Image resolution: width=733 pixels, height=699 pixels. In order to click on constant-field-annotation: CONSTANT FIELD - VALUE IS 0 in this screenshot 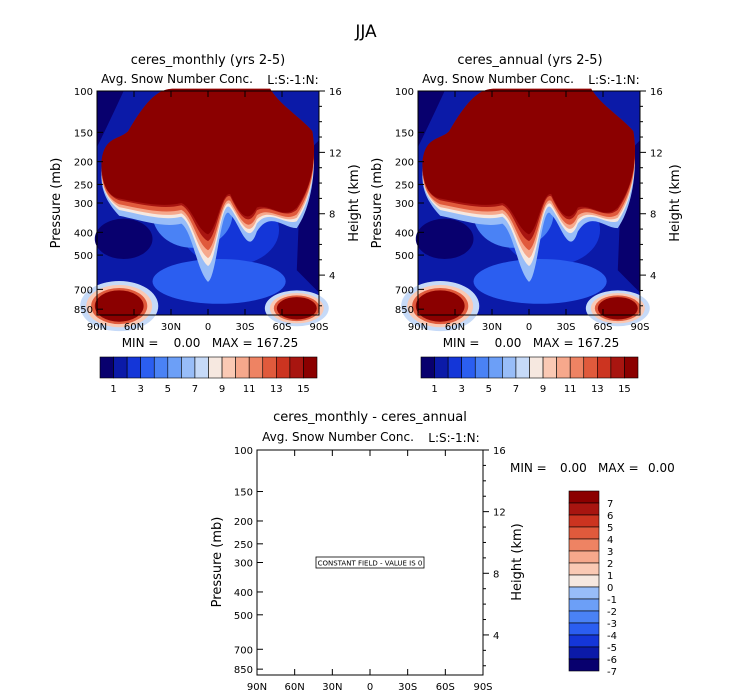, I will do `click(370, 564)`.